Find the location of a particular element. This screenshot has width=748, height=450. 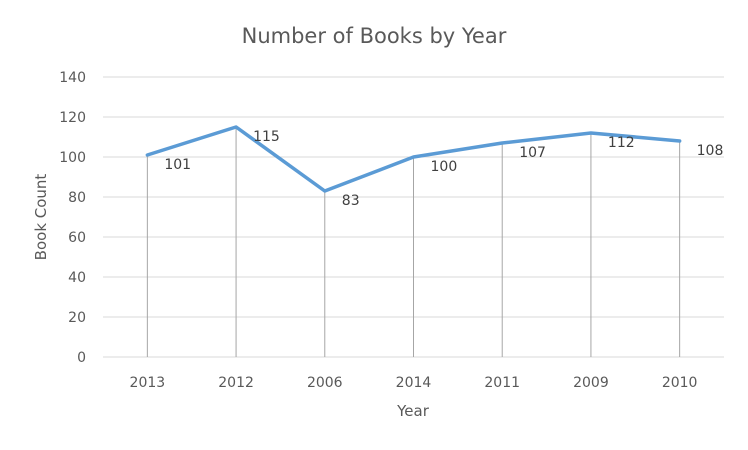

chart-title: Number of Books by Year is located at coordinates (374, 36).